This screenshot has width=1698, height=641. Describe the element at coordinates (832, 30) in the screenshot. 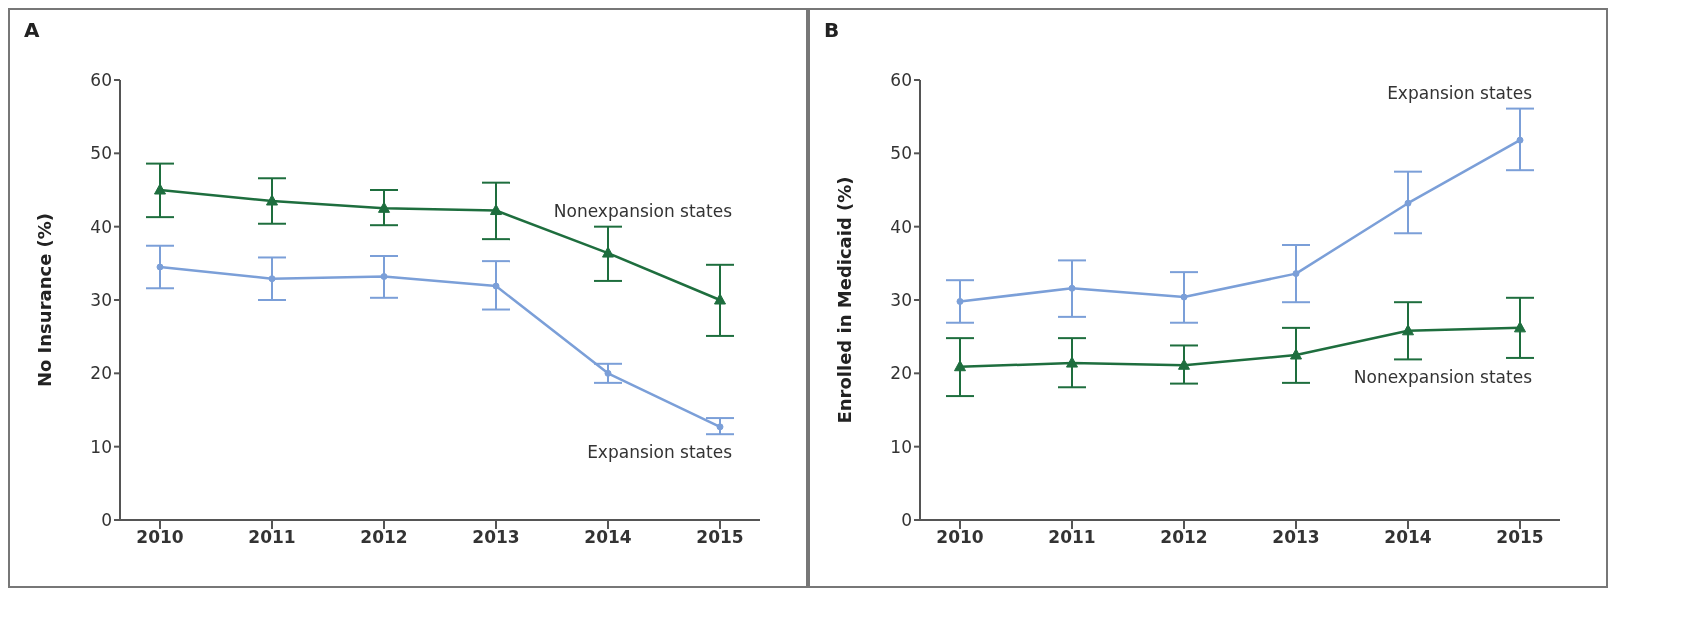

I see `chart-title: B` at that location.